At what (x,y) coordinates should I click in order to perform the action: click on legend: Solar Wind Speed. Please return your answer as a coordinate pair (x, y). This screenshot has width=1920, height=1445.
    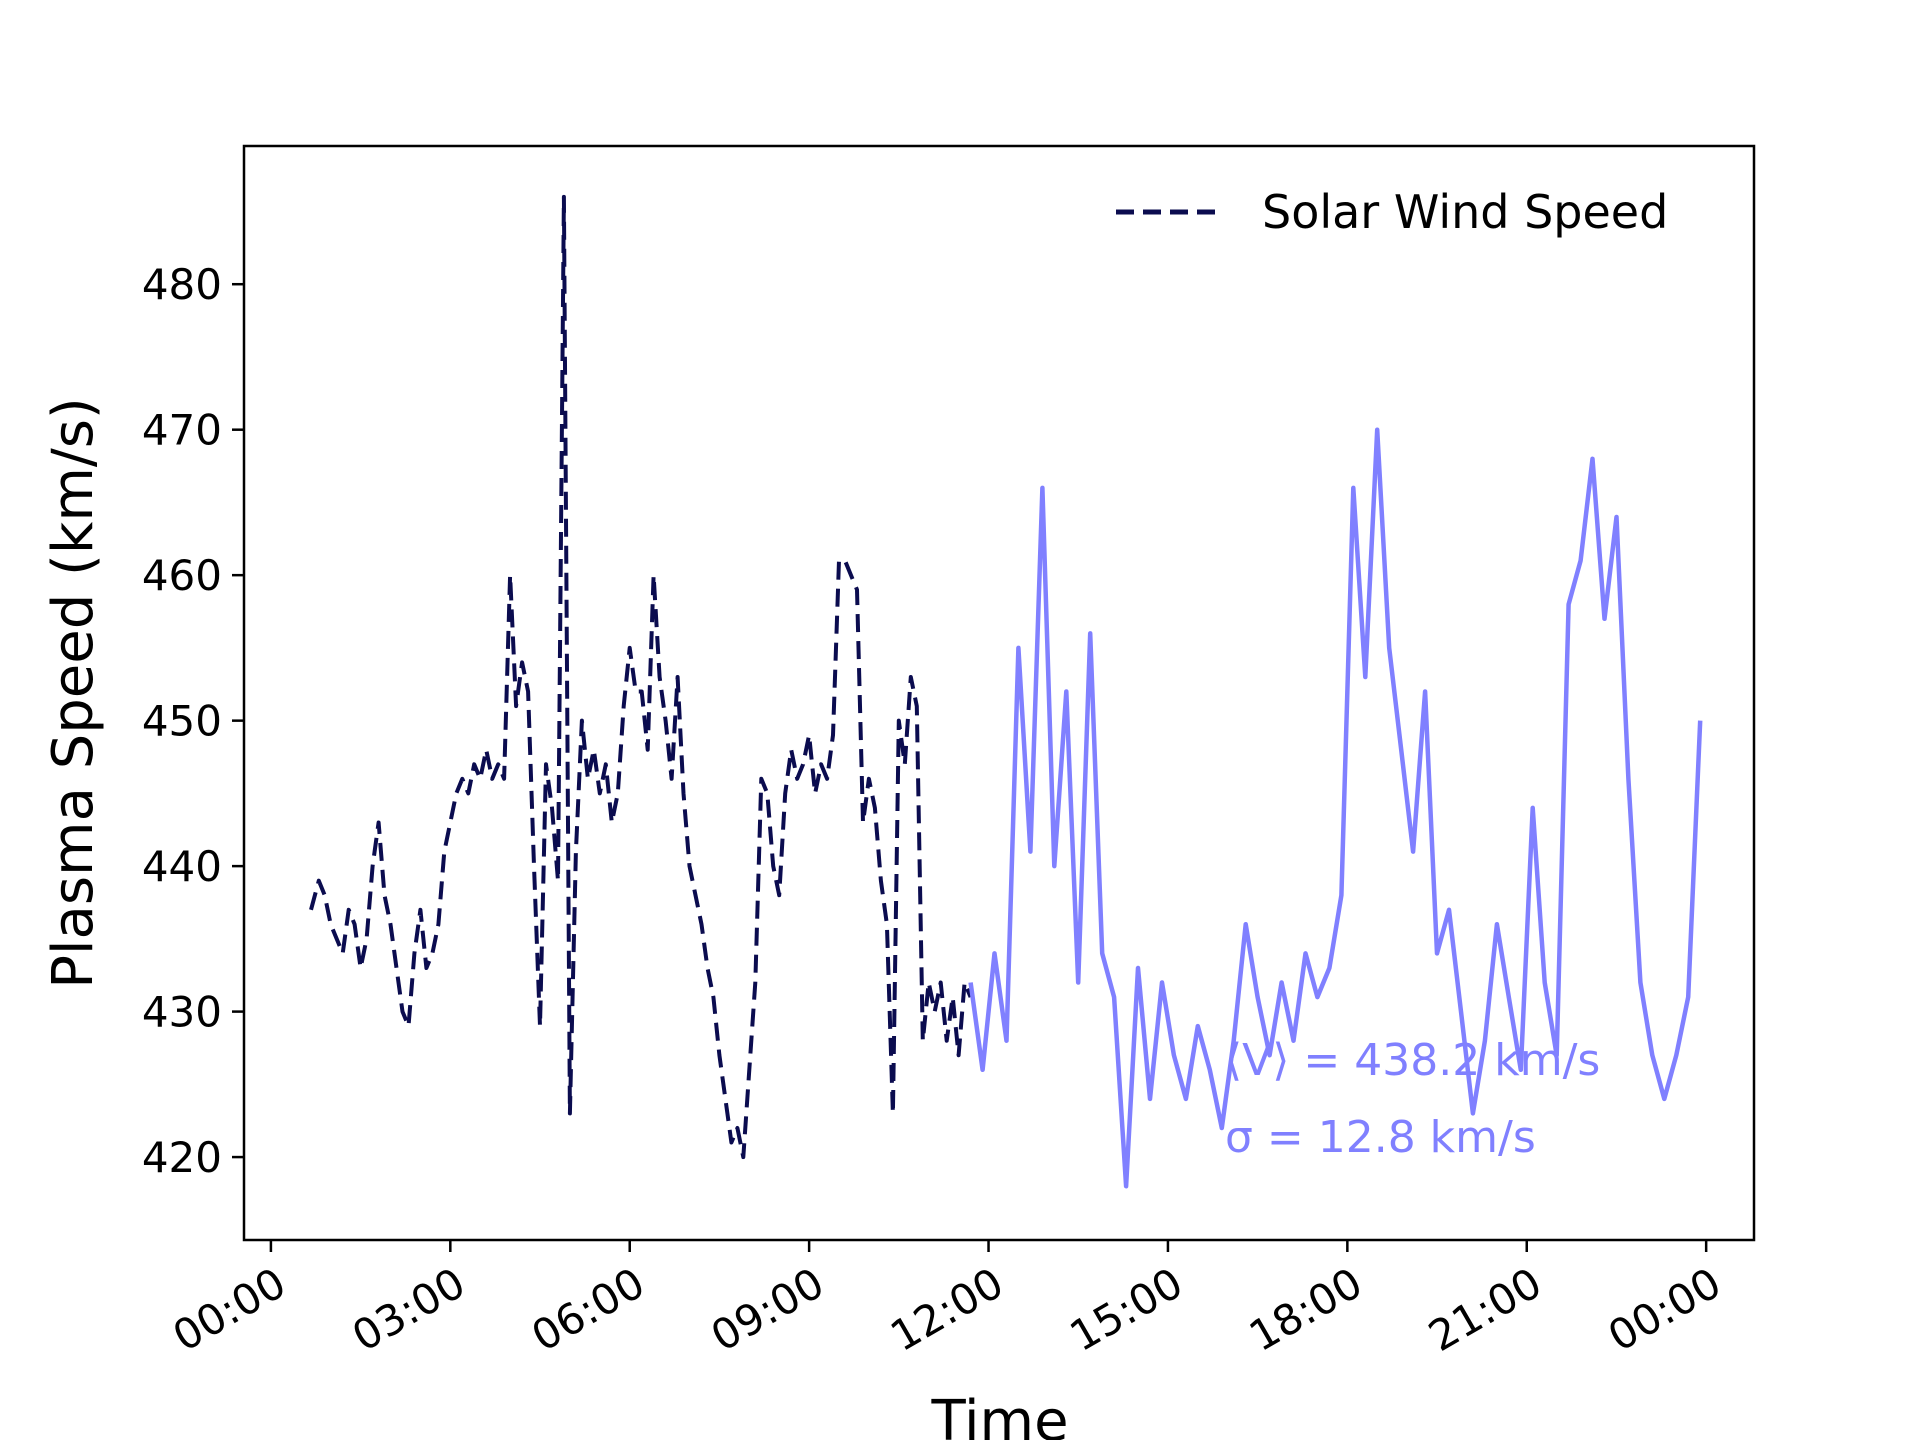
    Looking at the image, I should click on (1392, 212).